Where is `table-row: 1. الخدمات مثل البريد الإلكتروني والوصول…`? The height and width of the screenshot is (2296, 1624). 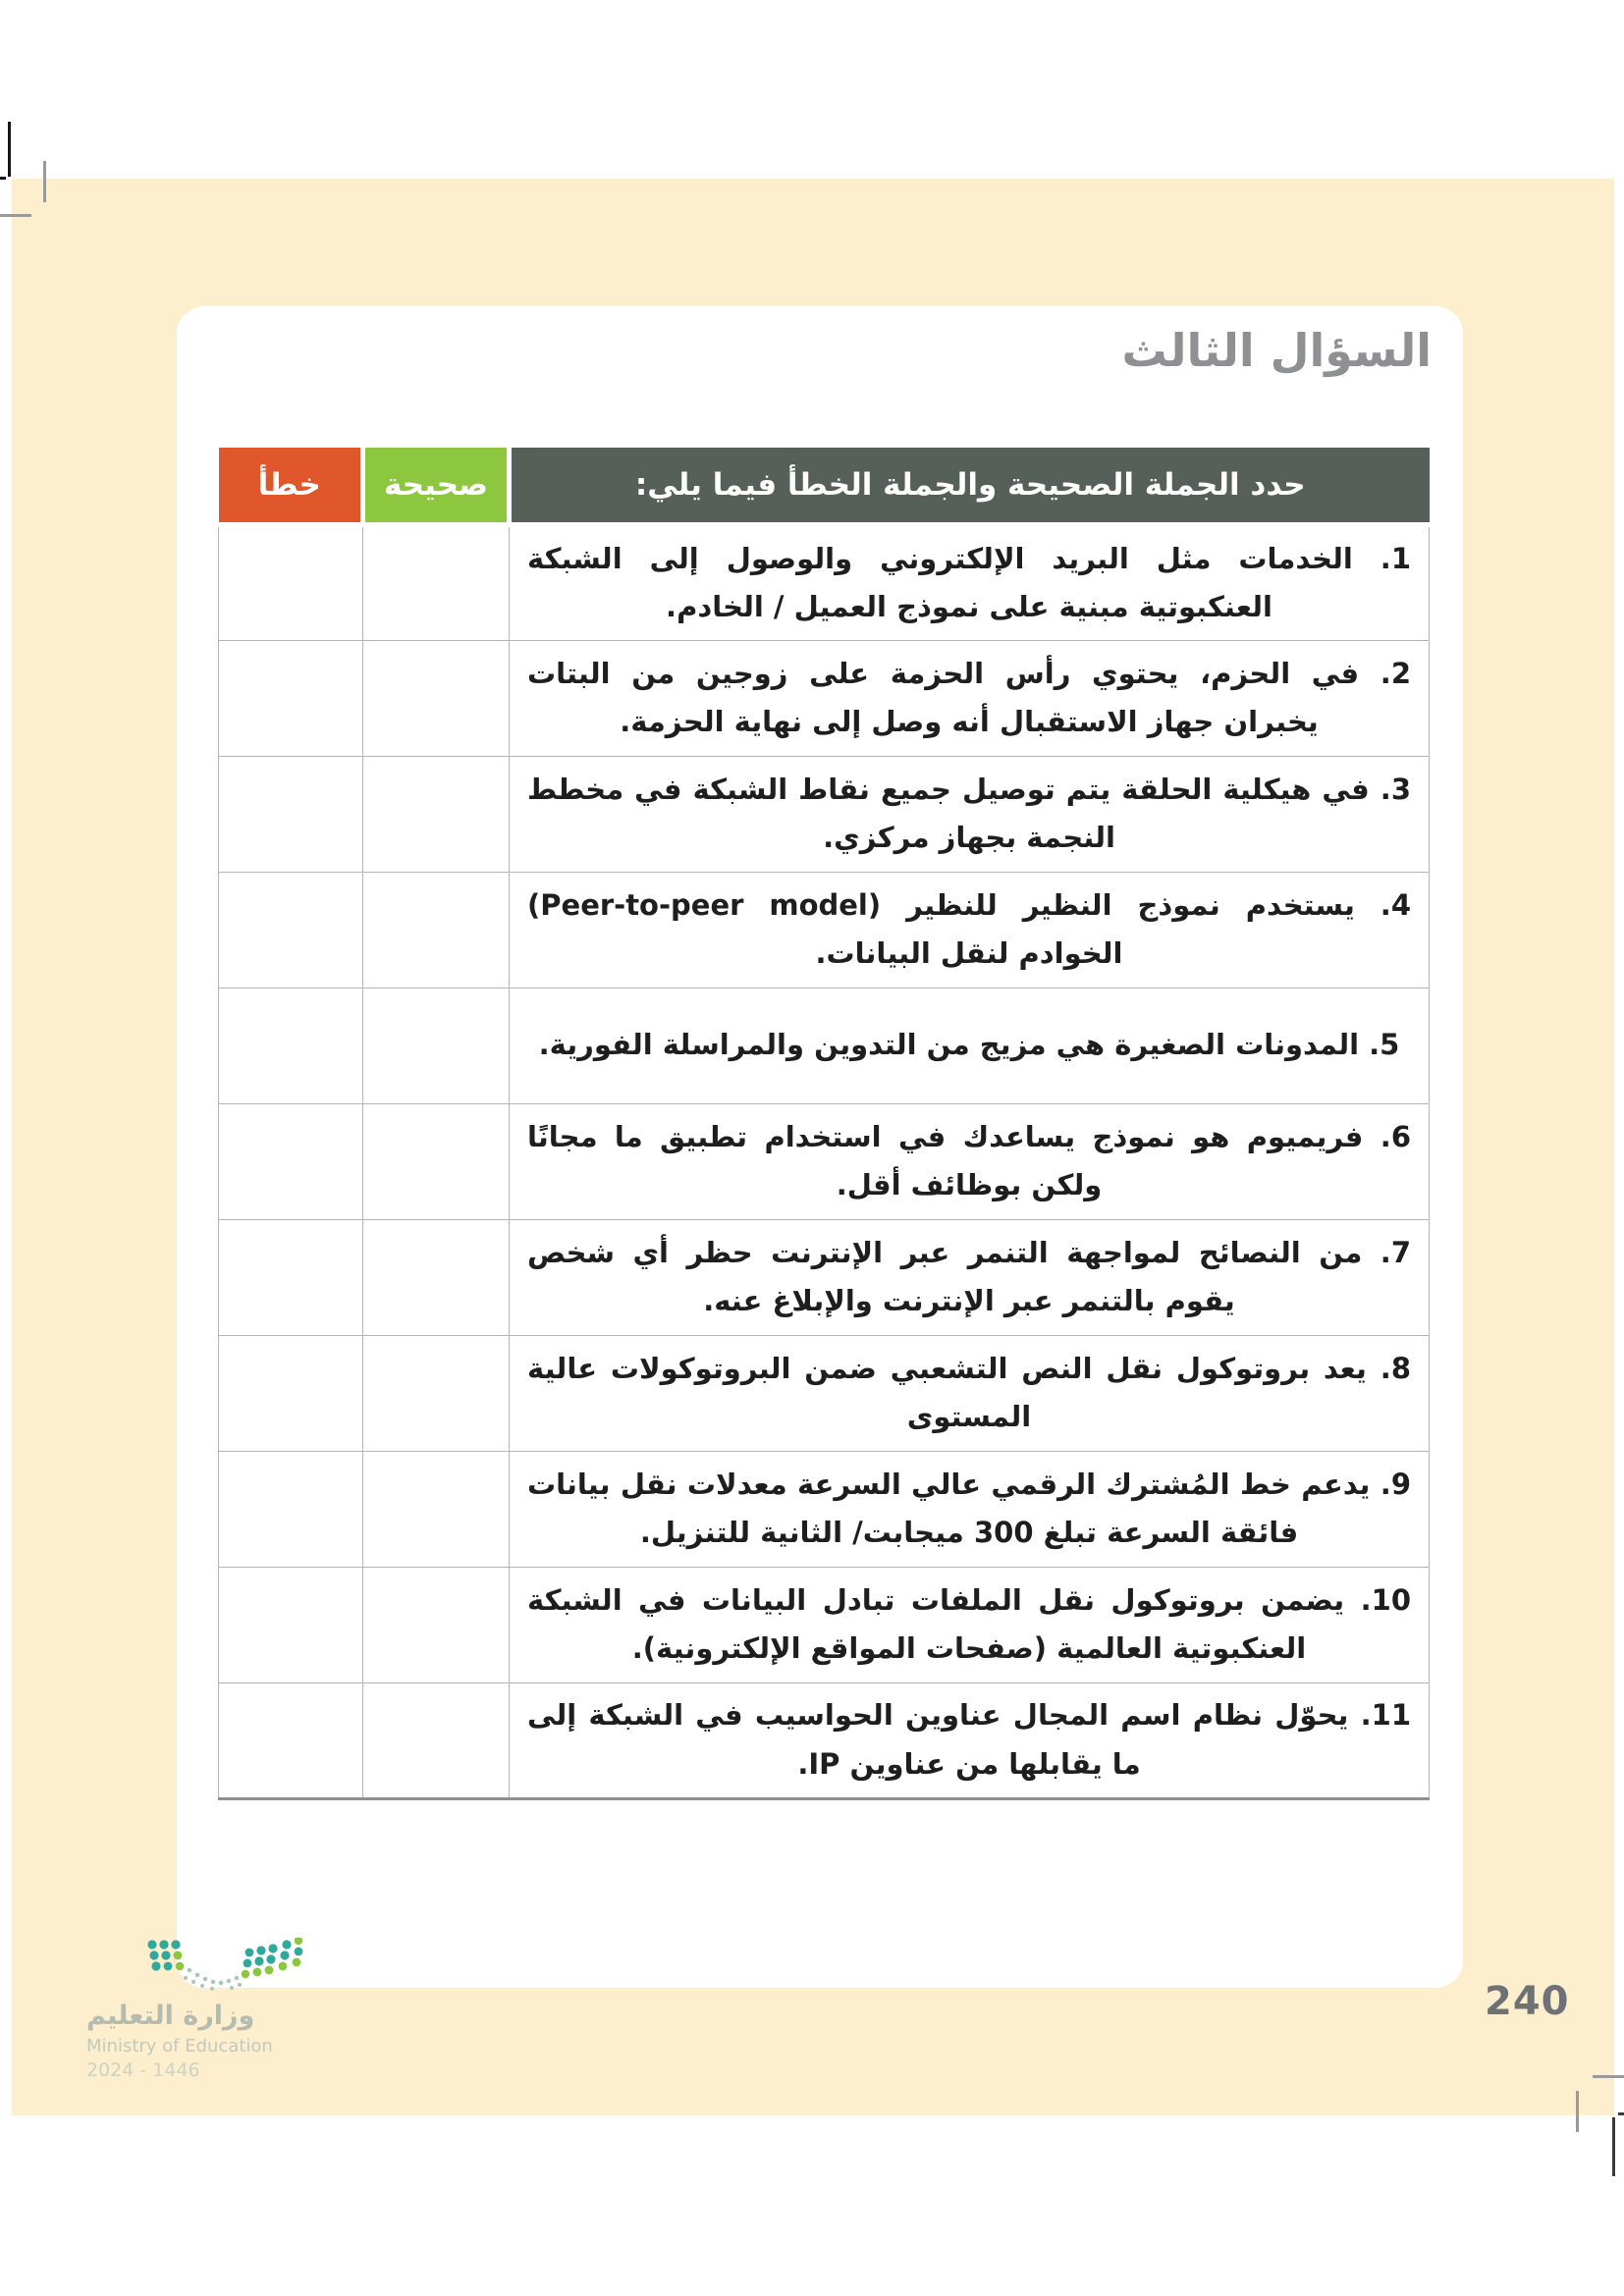 table-row: 1. الخدمات مثل البريد الإلكتروني والوصول… is located at coordinates (824, 582).